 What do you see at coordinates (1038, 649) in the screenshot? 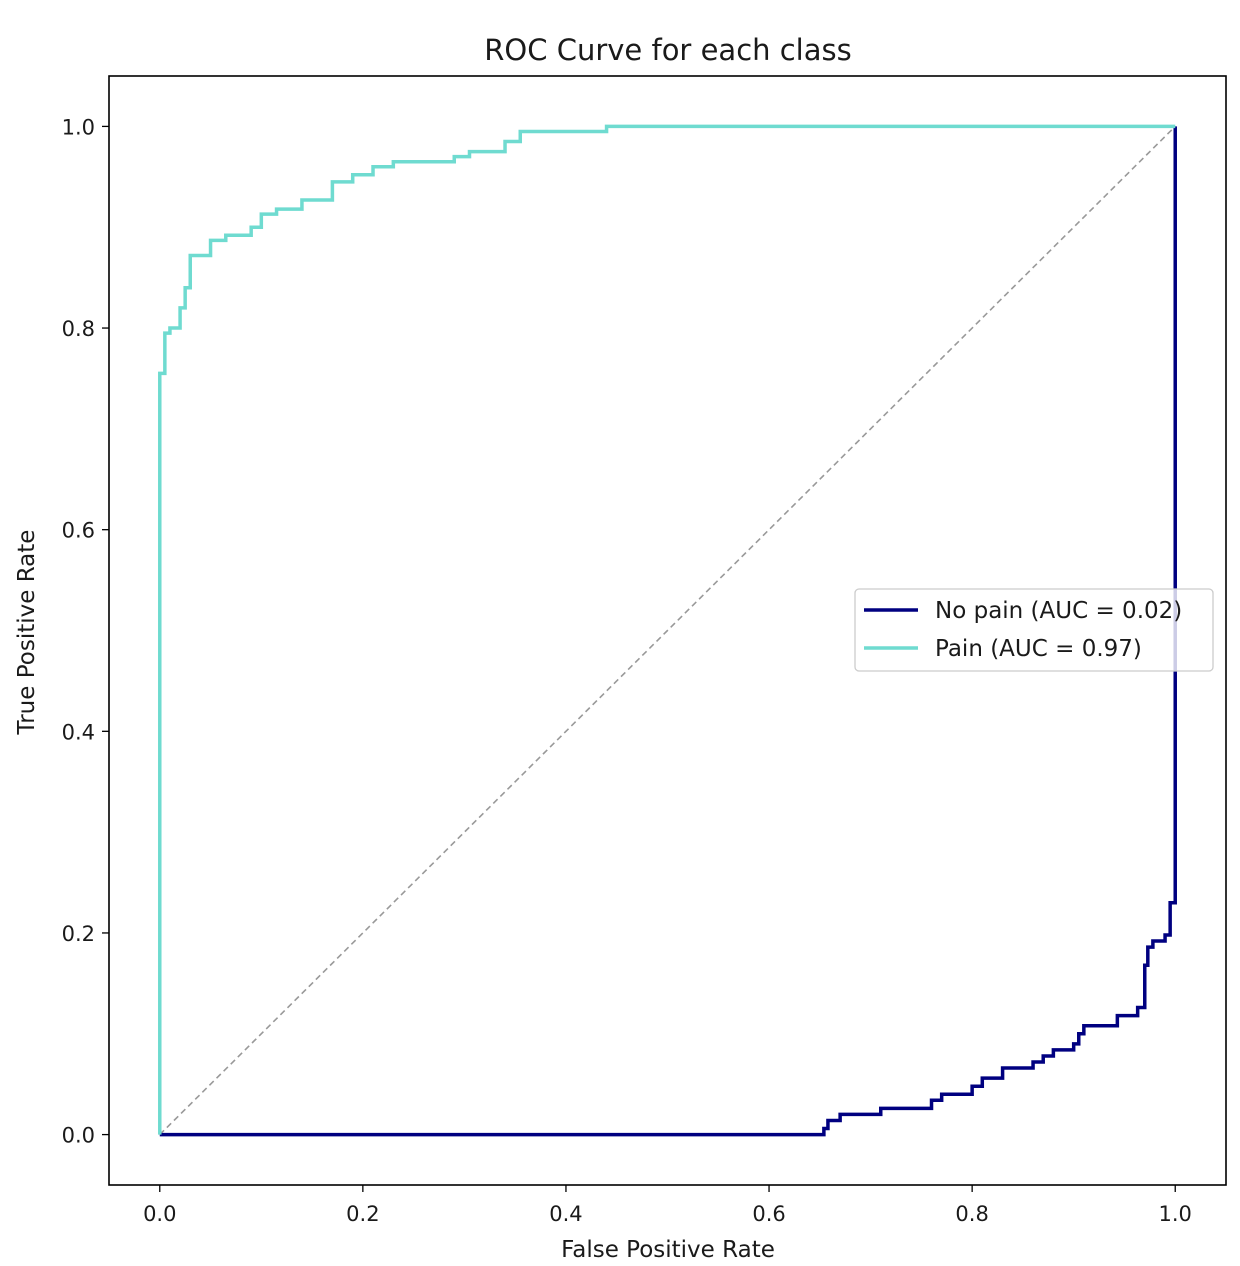
I see `legend-label-pain: Pain (AUC = 0.97)` at bounding box center [1038, 649].